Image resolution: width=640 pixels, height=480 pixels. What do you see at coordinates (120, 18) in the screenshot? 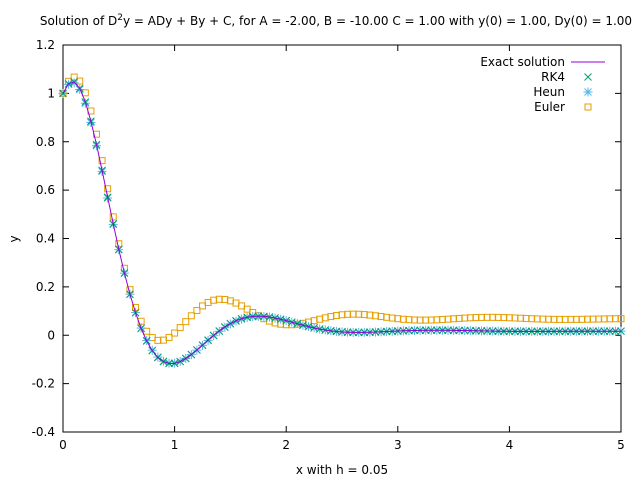
I see `chart-title-superscript: 2` at bounding box center [120, 18].